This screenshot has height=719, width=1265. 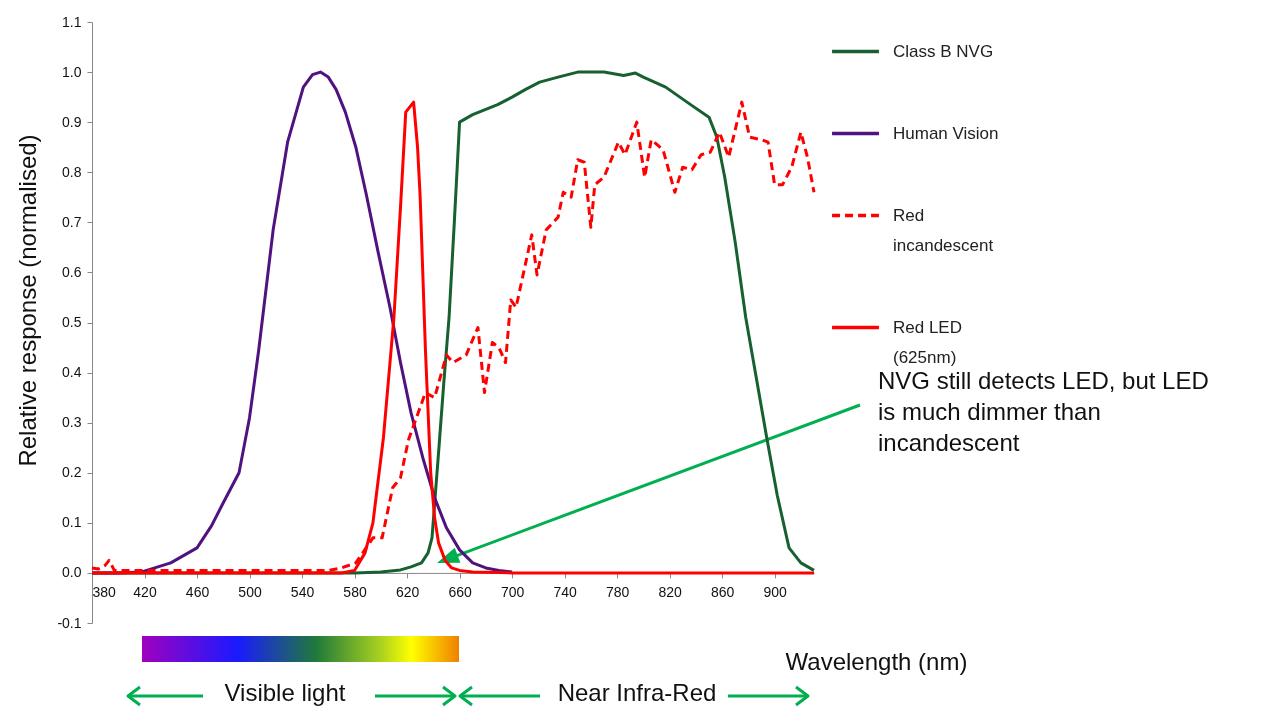 I want to click on y-tick-label: 0.0, so click(x=72, y=572).